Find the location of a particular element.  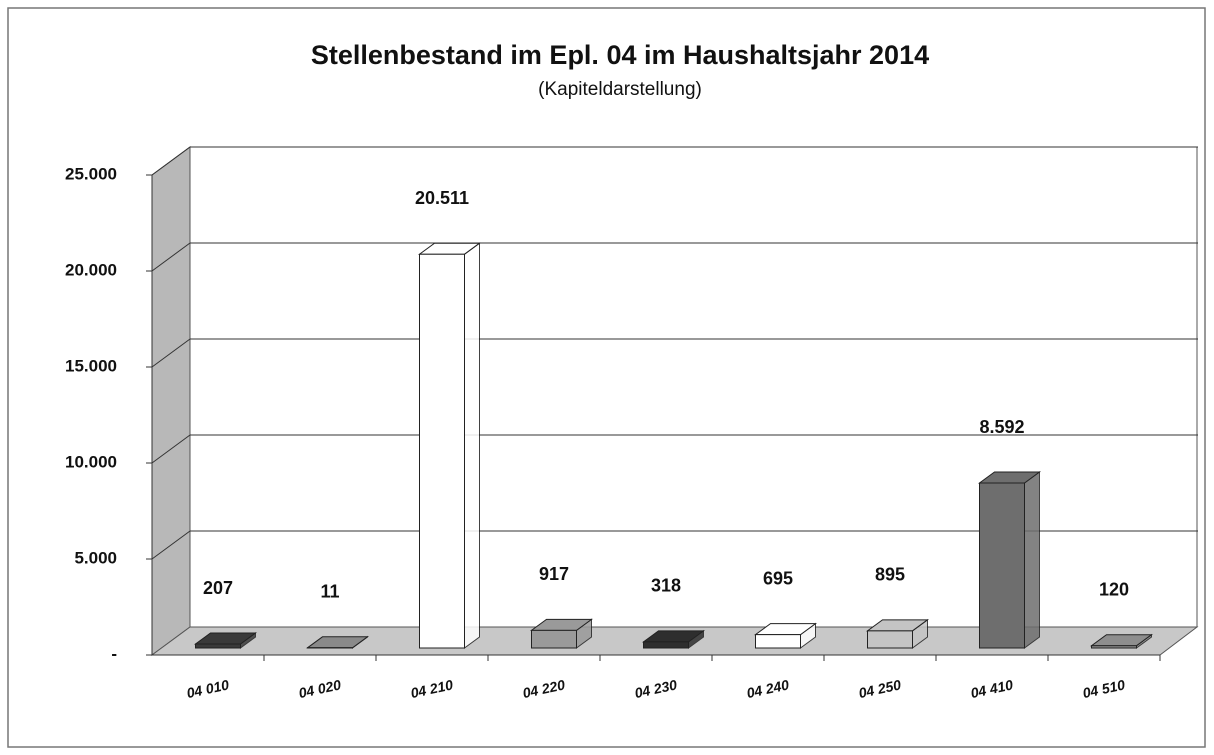

y-tick-label: - is located at coordinates (114, 653).